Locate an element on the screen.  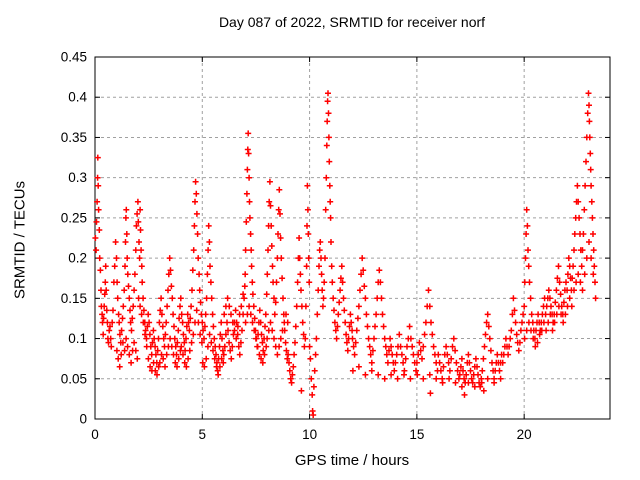
x-tick-label: 5 is located at coordinates (203, 434).